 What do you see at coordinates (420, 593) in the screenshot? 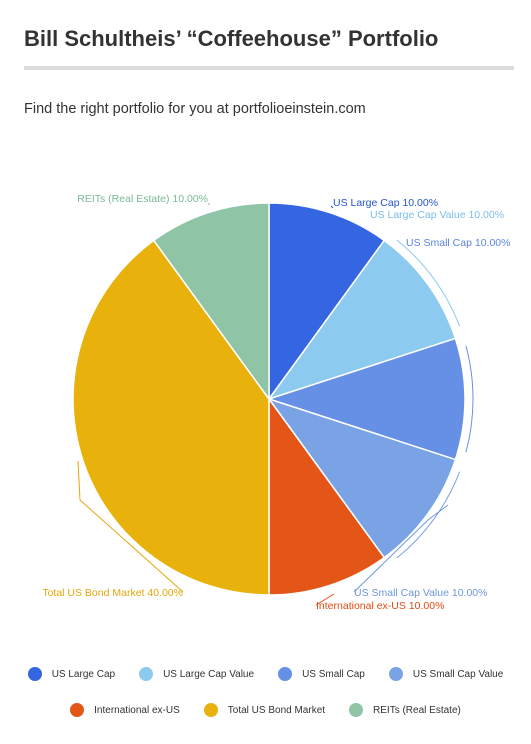
I see `data-label: US Small Cap Value 10.00%` at bounding box center [420, 593].